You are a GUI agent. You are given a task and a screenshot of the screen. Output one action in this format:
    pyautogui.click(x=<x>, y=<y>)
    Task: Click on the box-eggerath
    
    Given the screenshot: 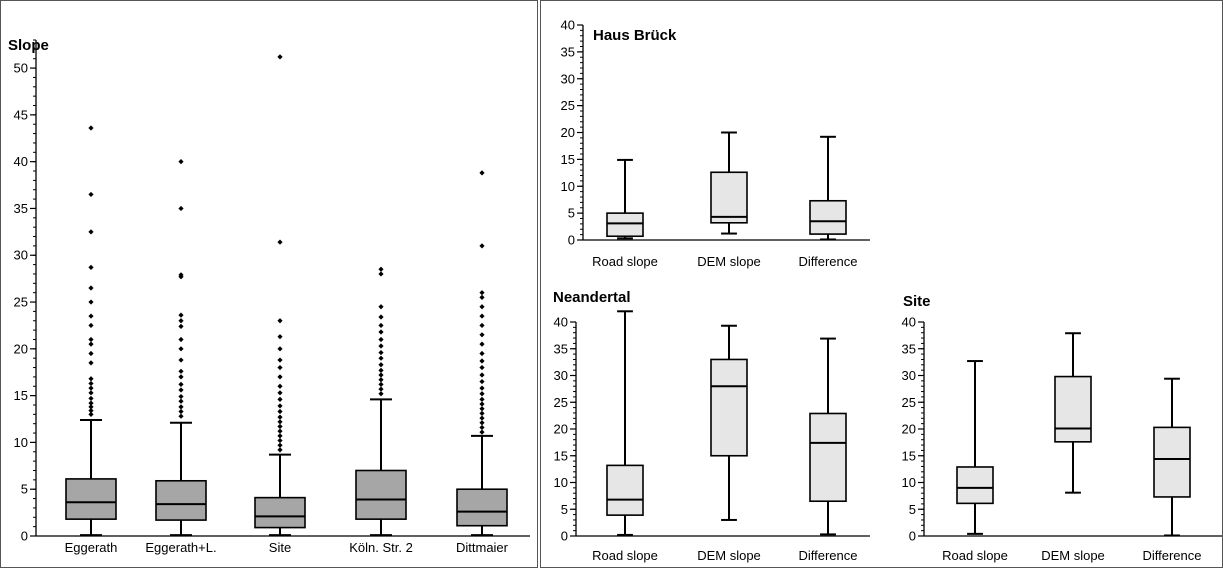 What is the action you would take?
    pyautogui.click(x=91, y=331)
    